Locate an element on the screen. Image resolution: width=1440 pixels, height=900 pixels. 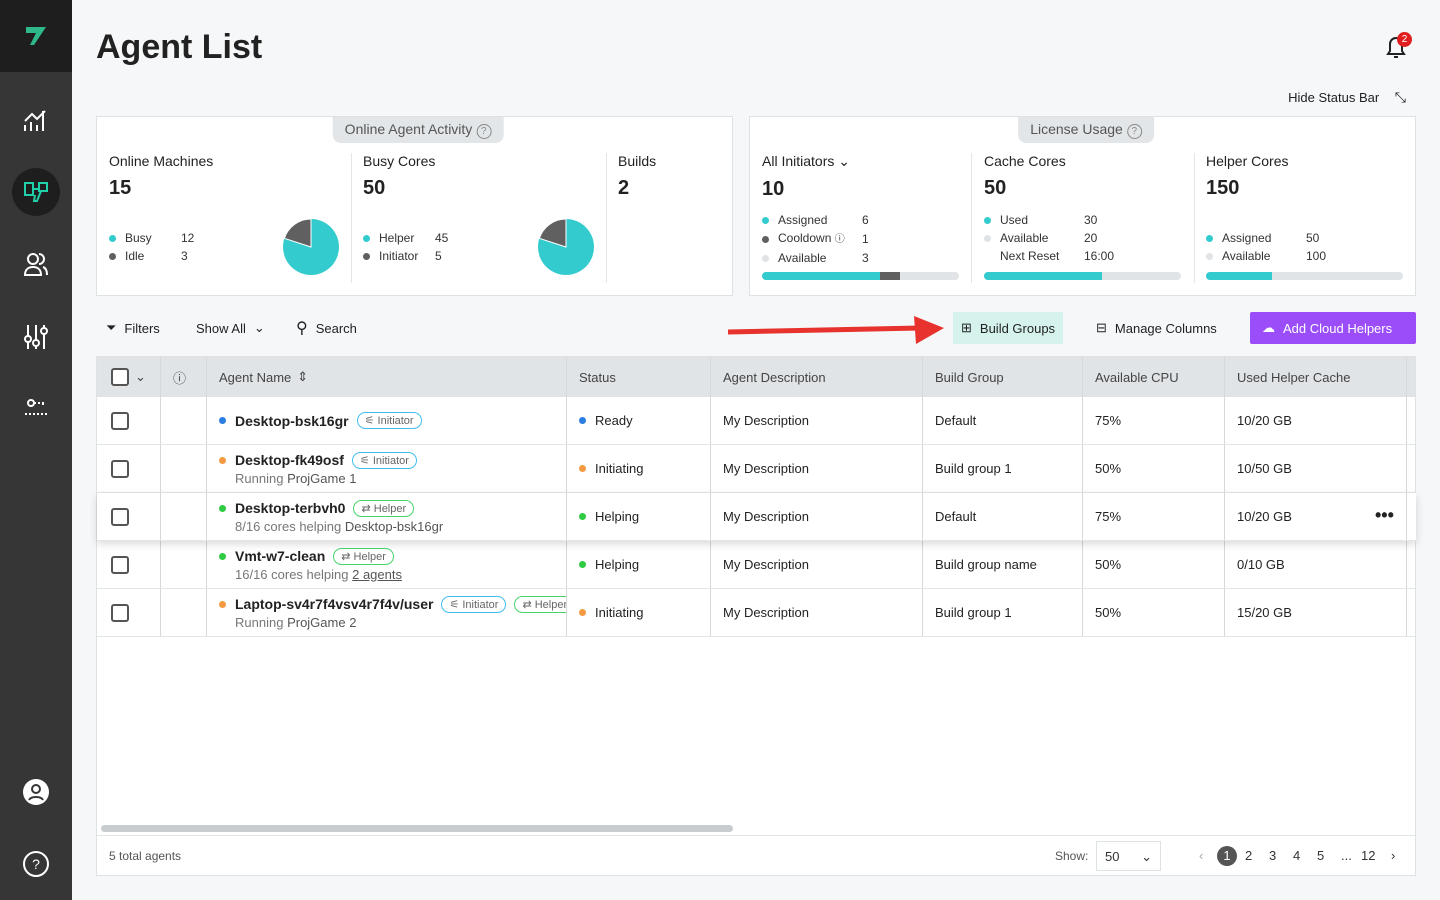
red-arrow-annotation is located at coordinates (835, 330).